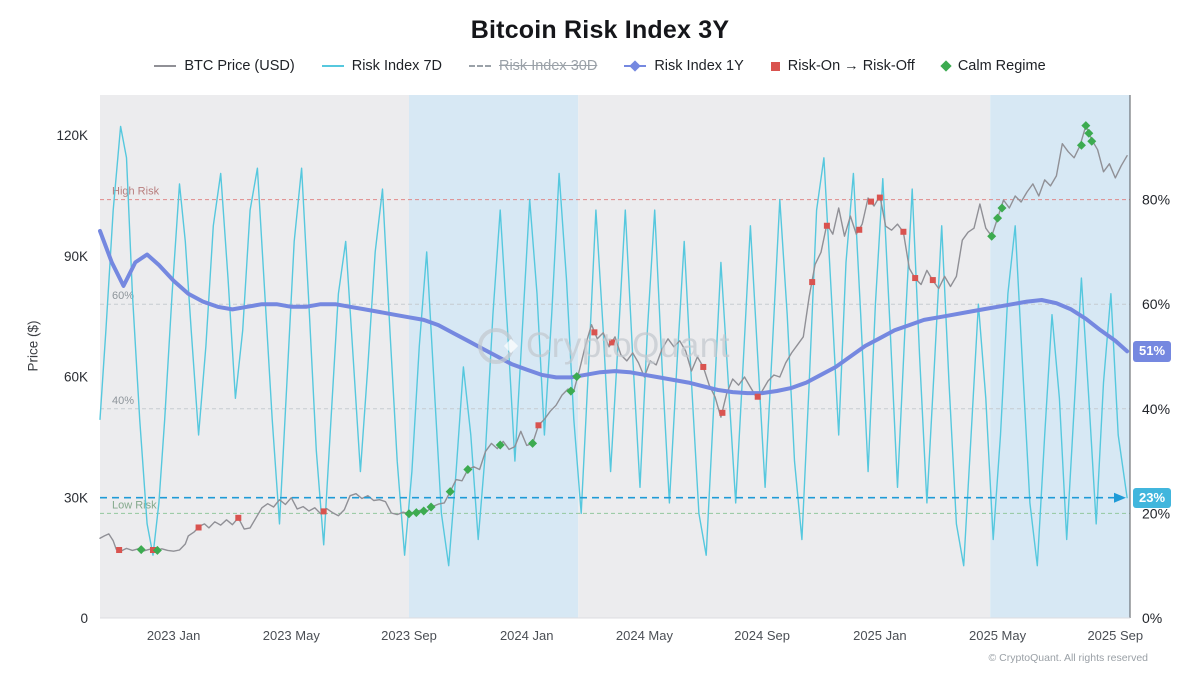 This screenshot has width=1200, height=675. Describe the element at coordinates (600, 30) in the screenshot. I see `page-title: Bitcoin Risk Index 3Y` at that location.